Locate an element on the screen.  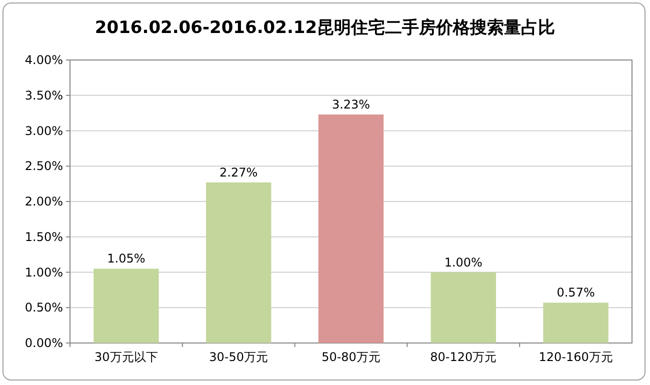
x-tick-label: 30万元以下 is located at coordinates (126, 357).